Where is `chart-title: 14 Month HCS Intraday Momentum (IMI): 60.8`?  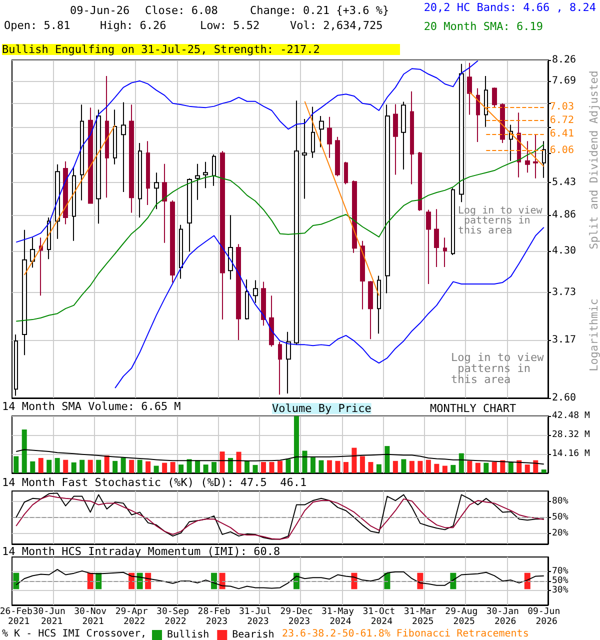 chart-title: 14 Month HCS Intraday Momentum (IMI): 60.8 is located at coordinates (141, 551).